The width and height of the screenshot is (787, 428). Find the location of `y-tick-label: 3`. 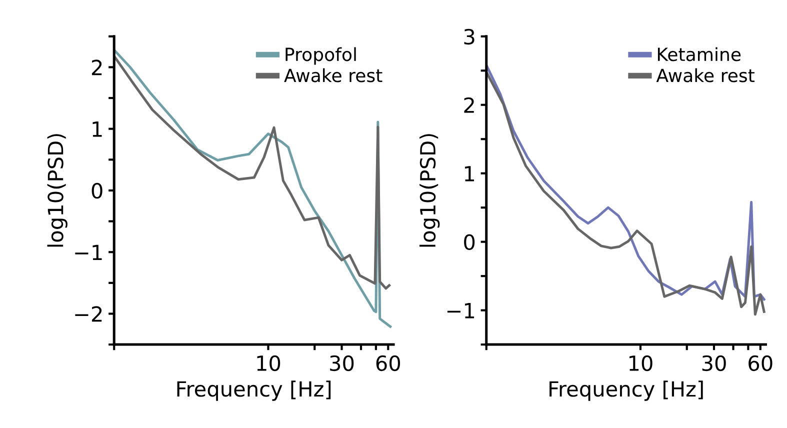

y-tick-label: 3 is located at coordinates (469, 36).